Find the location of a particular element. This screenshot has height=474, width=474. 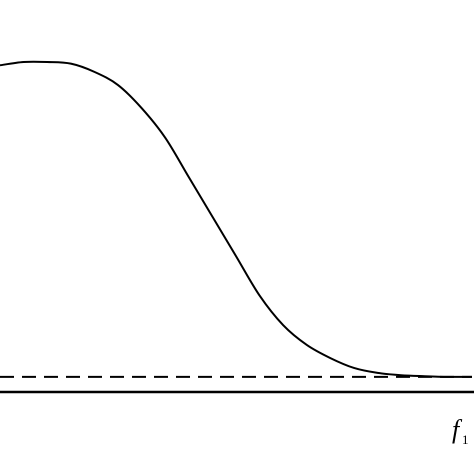

x-tick-label-subscript: 1 is located at coordinates (465, 439).